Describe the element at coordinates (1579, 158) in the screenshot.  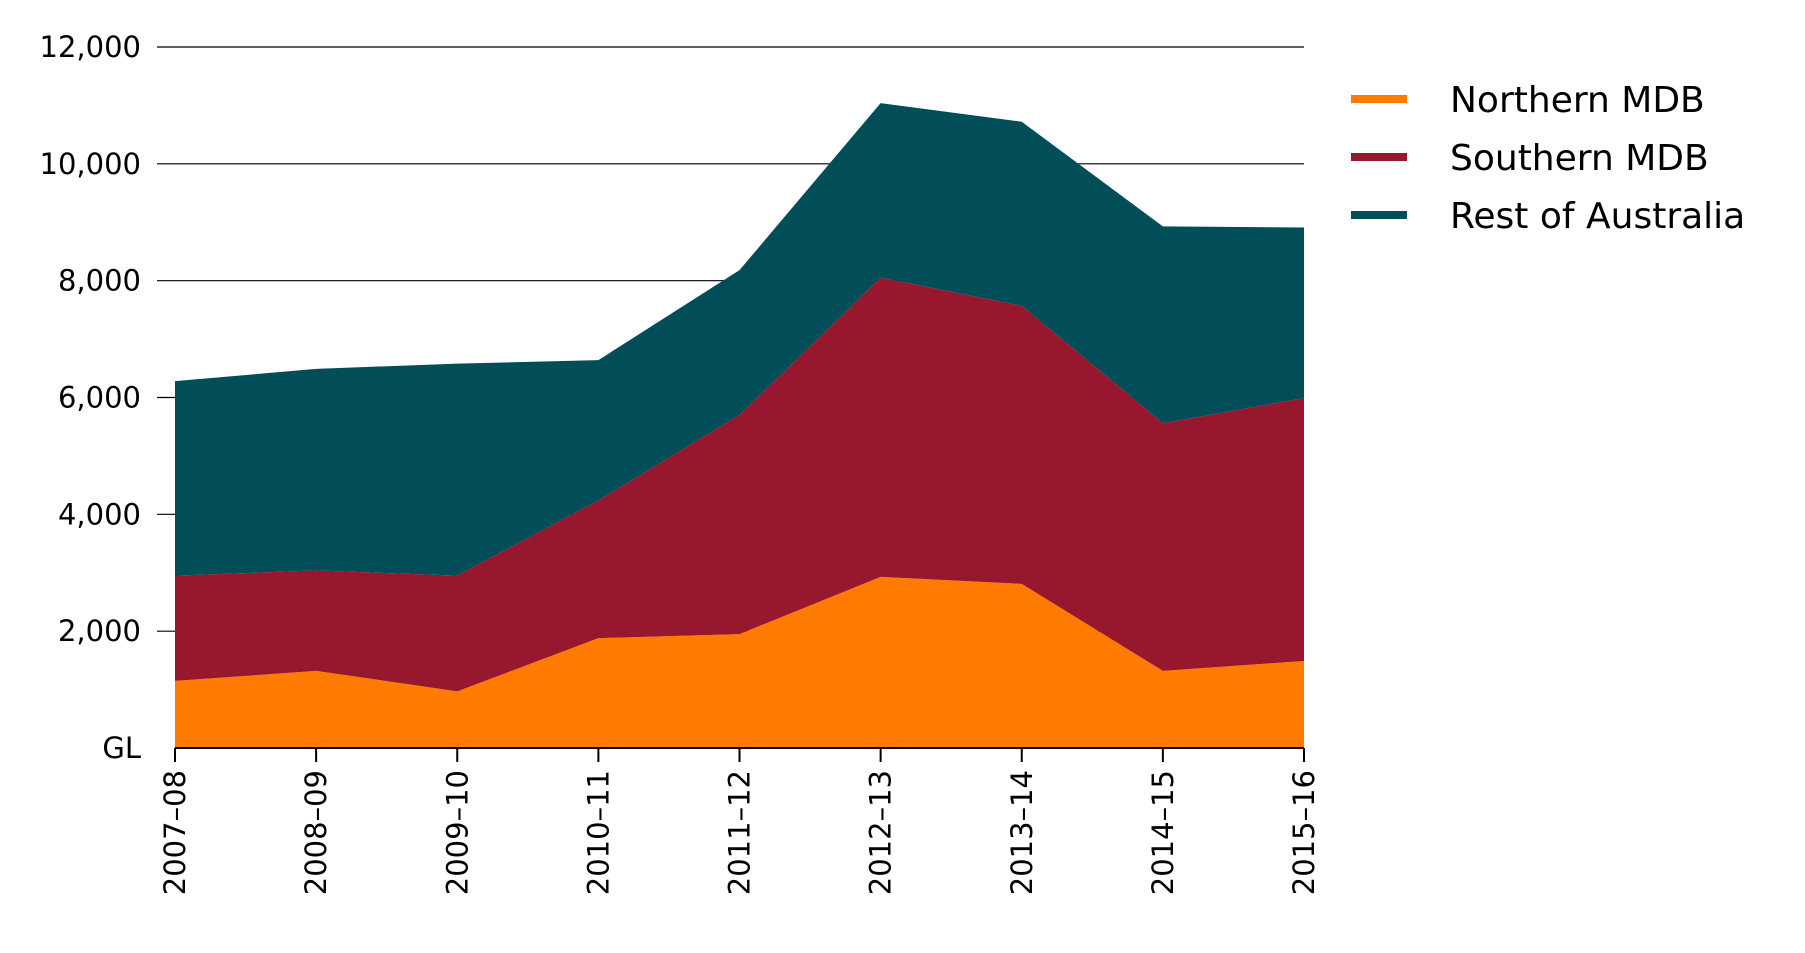
I see `legend-label: Southern MDB` at that location.